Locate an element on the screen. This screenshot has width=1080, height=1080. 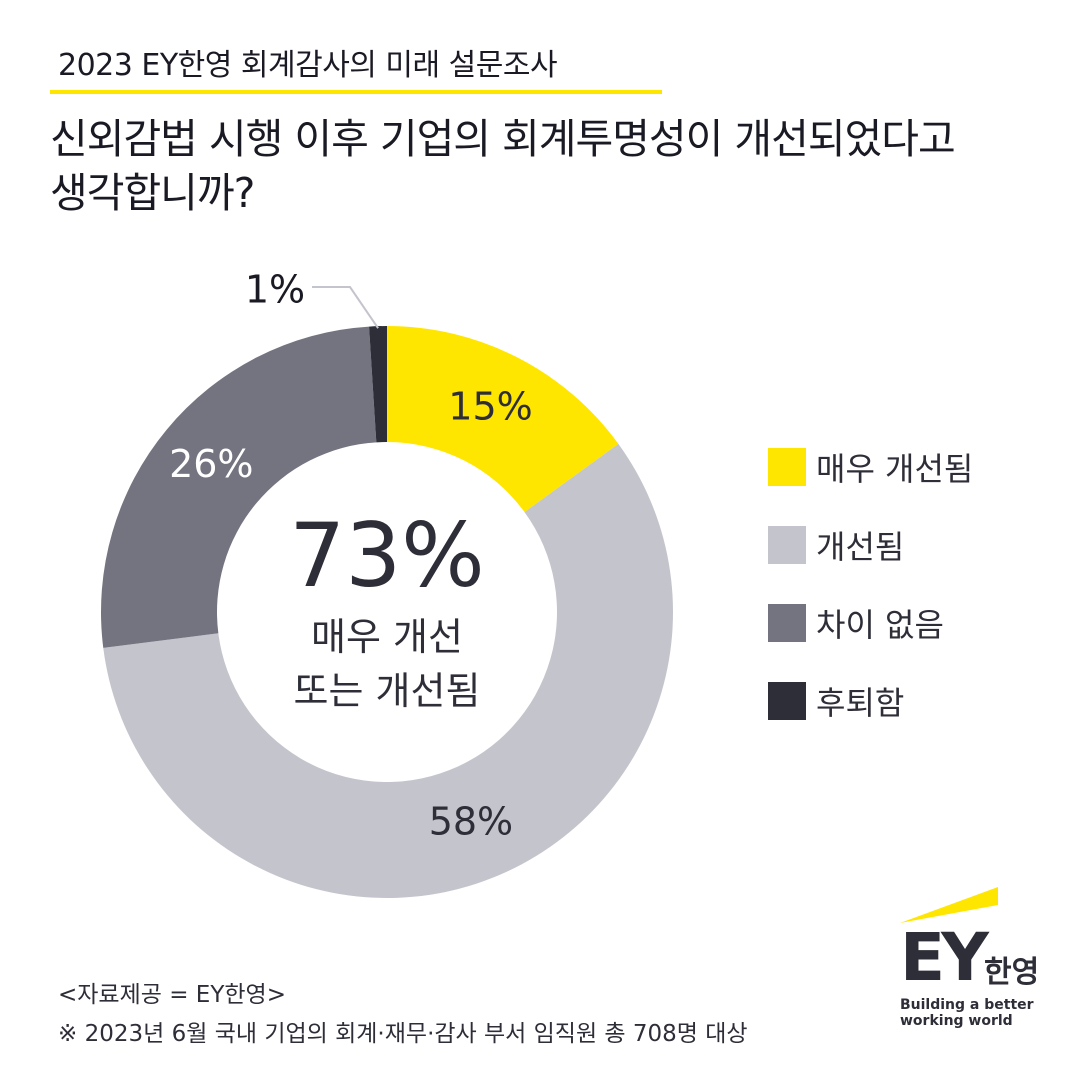
logo-tagline-2: working world is located at coordinates (956, 1021).